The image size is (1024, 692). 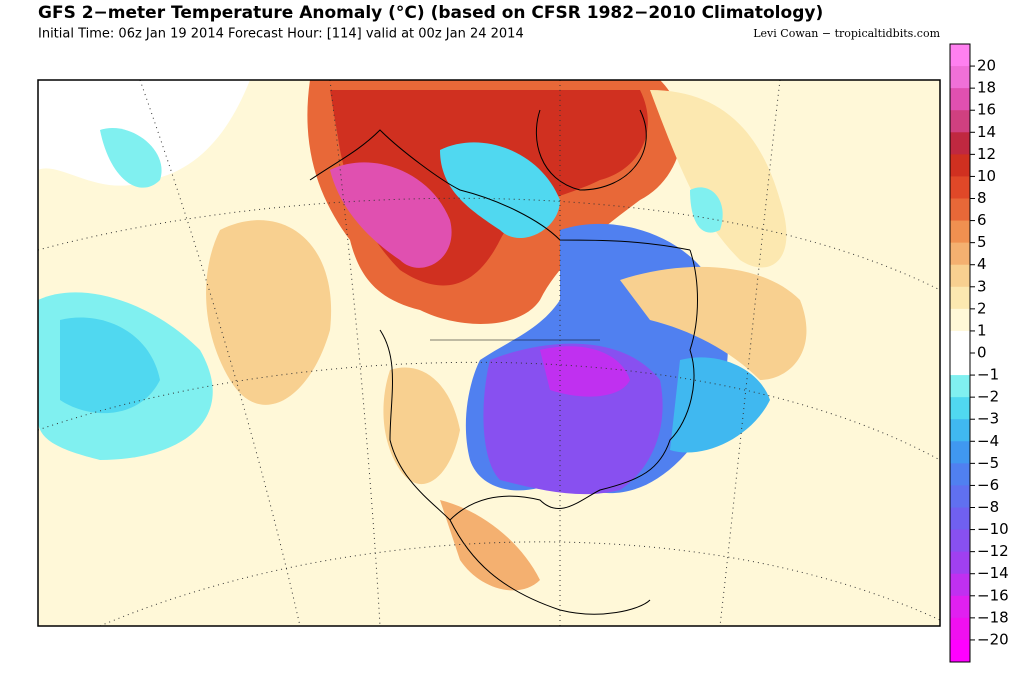 I want to click on colorbar-label: −3, so click(x=988, y=419).